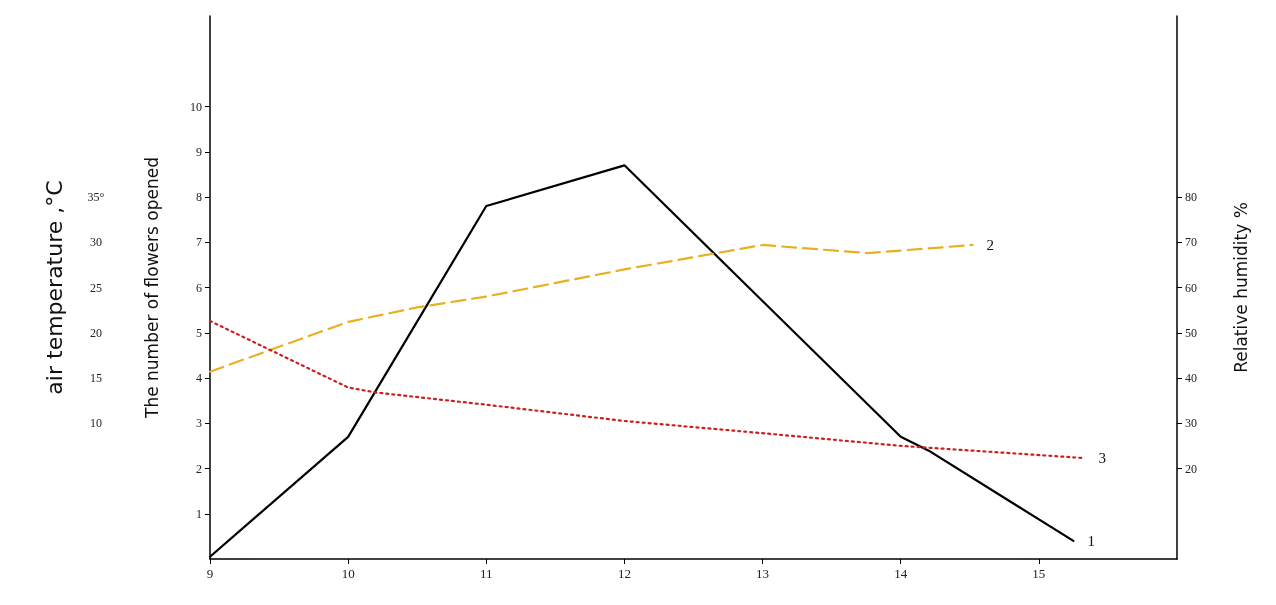 Image resolution: width=1276 pixels, height=605 pixels. I want to click on y2-tick-label: 60, so click(1191, 287).